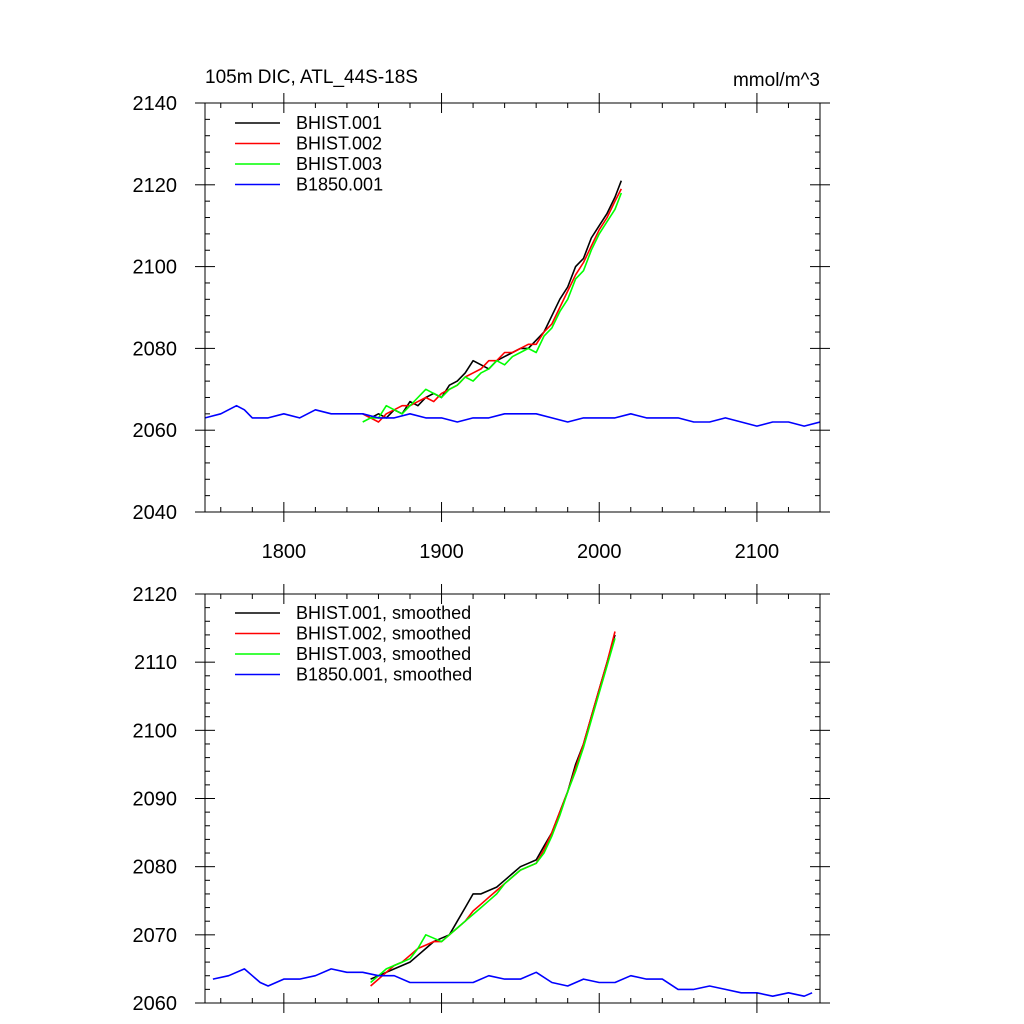 The width and height of the screenshot is (1024, 1024). I want to click on y-tick-label: 2040, so click(155, 513).